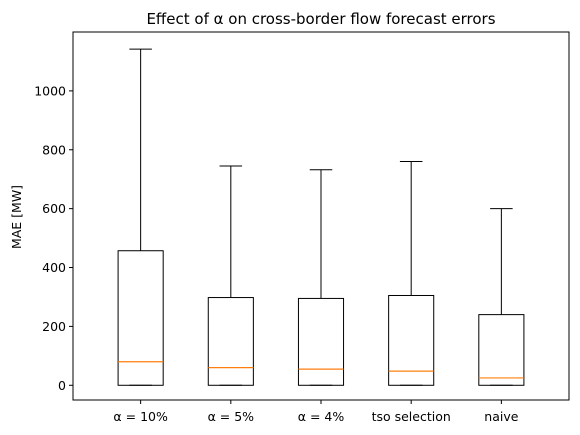 This screenshot has height=435, width=580. What do you see at coordinates (54, 208) in the screenshot?
I see `y-tick-label: 600` at bounding box center [54, 208].